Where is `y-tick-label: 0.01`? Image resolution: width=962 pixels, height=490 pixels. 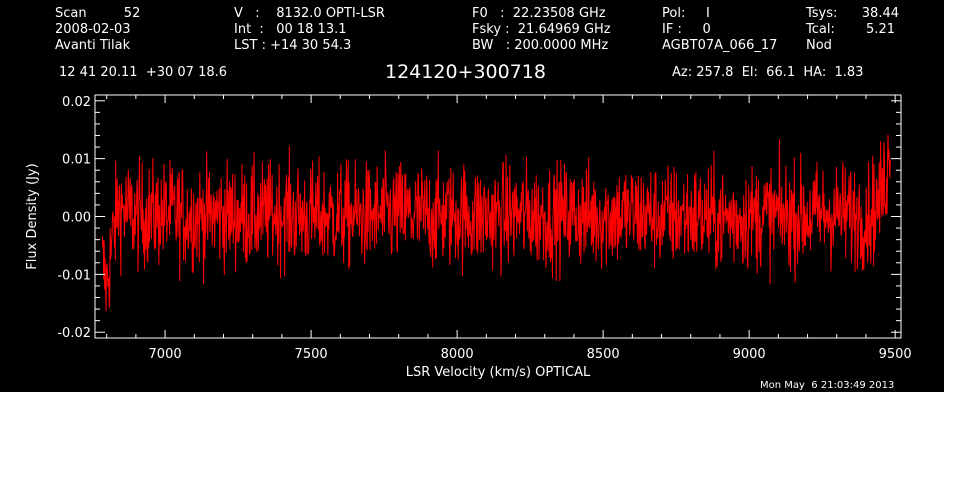 y-tick-label: 0.01 is located at coordinates (76, 160).